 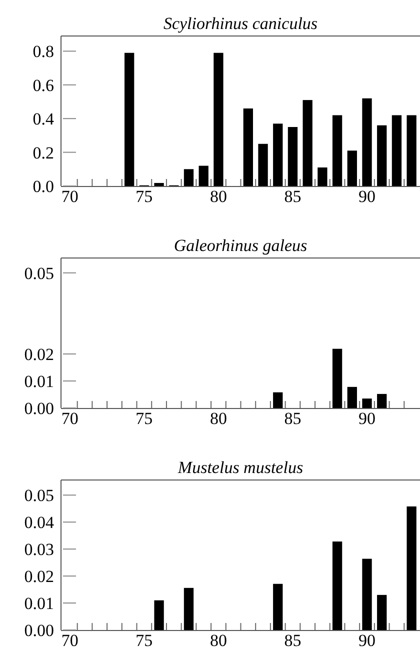 What do you see at coordinates (43, 52) in the screenshot?
I see `y-tick-label: 0.8` at bounding box center [43, 52].